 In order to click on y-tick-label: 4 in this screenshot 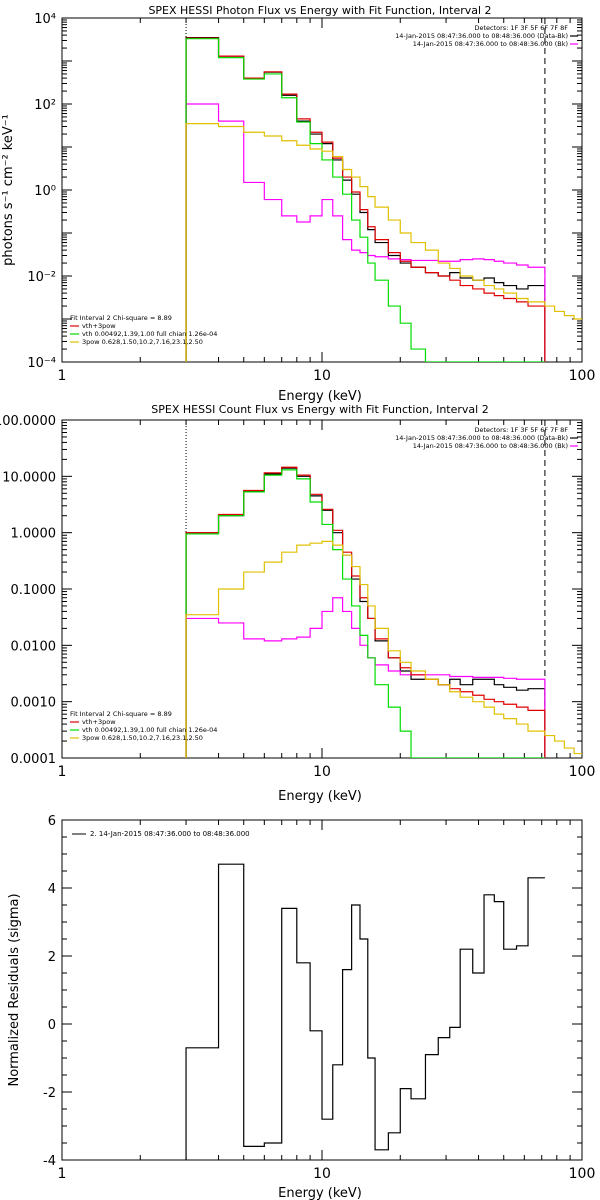, I will do `click(52, 889)`.